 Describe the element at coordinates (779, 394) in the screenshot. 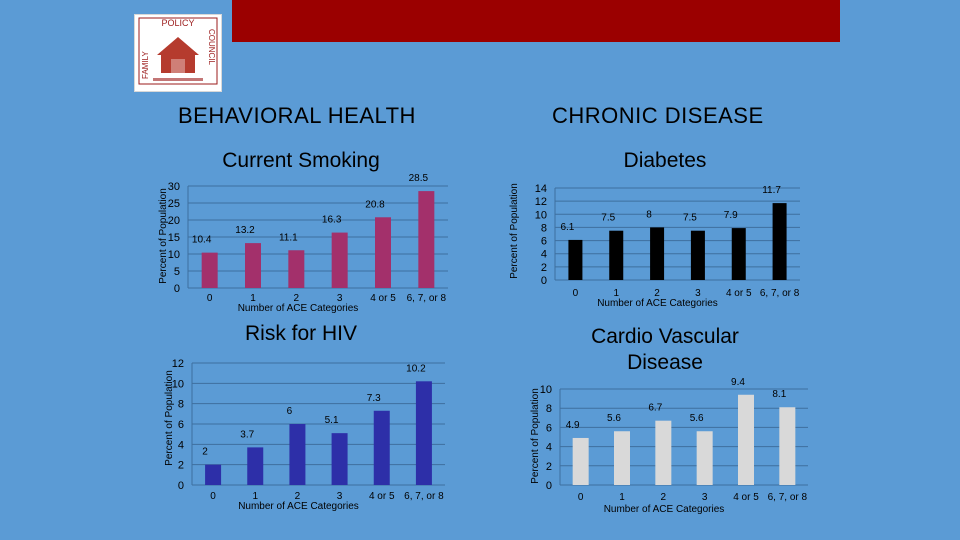

I see `data-label: 8.1` at that location.